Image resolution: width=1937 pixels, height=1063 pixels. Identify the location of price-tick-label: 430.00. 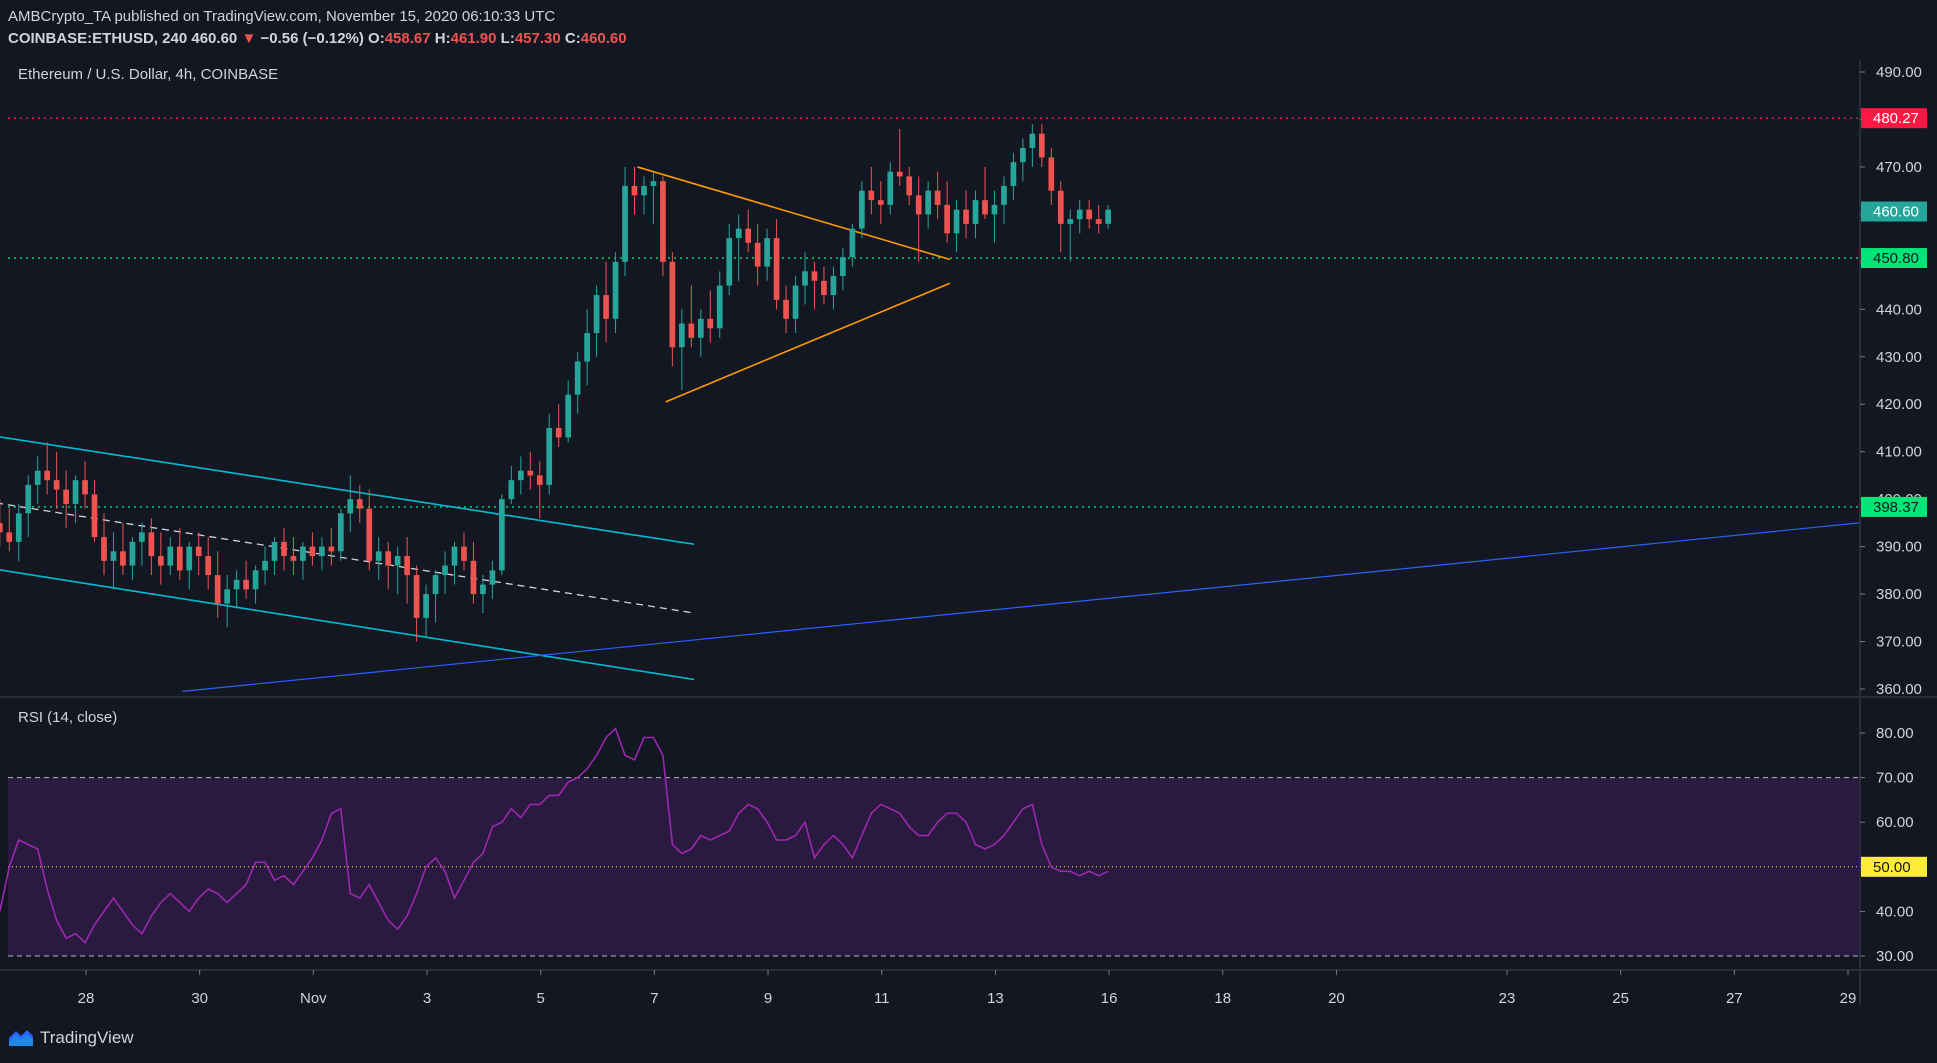
(1899, 357).